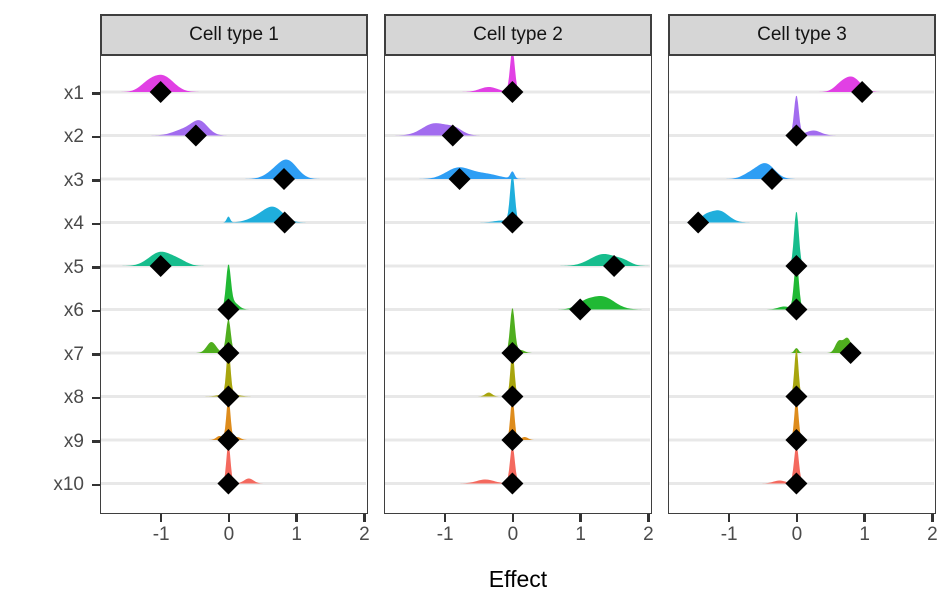 This screenshot has height=600, width=950. Describe the element at coordinates (73, 354) in the screenshot. I see `y-axis-label-x7: x7` at that location.